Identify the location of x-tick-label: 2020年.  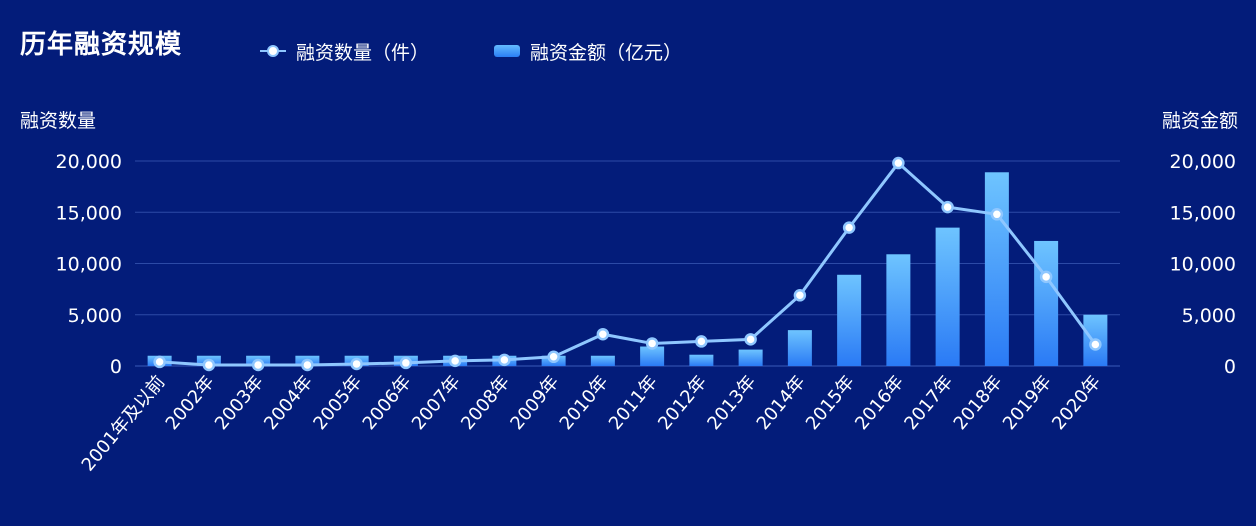
(1076, 403).